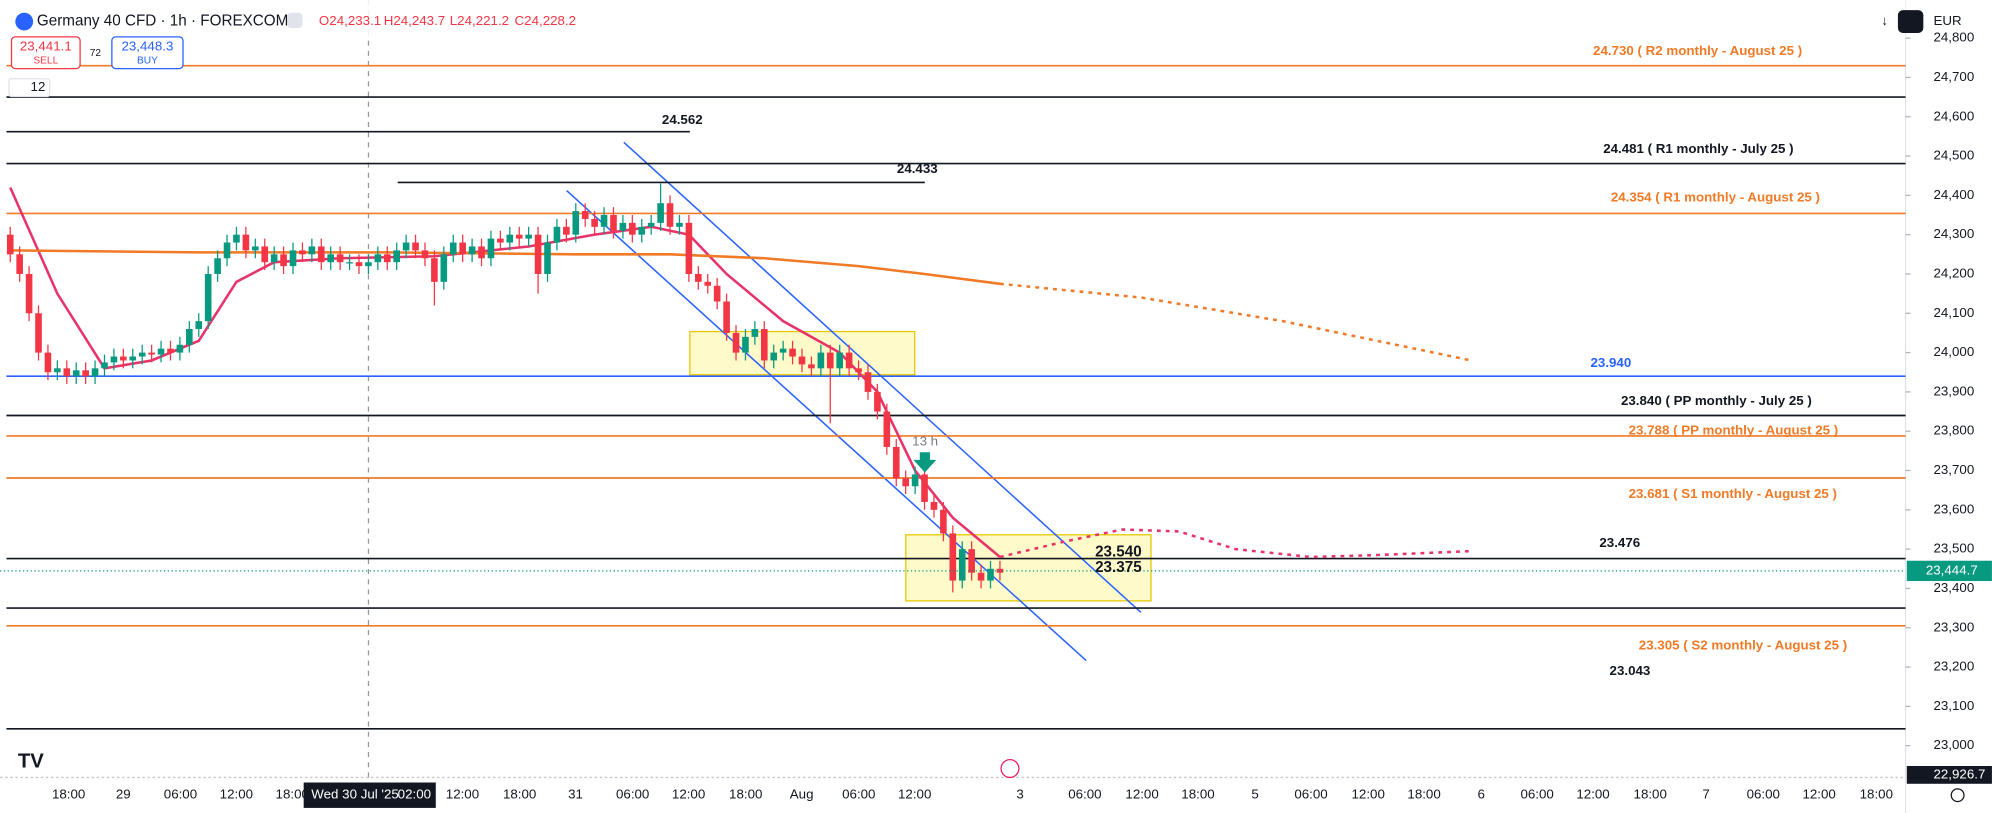  I want to click on sell-button, so click(45, 53).